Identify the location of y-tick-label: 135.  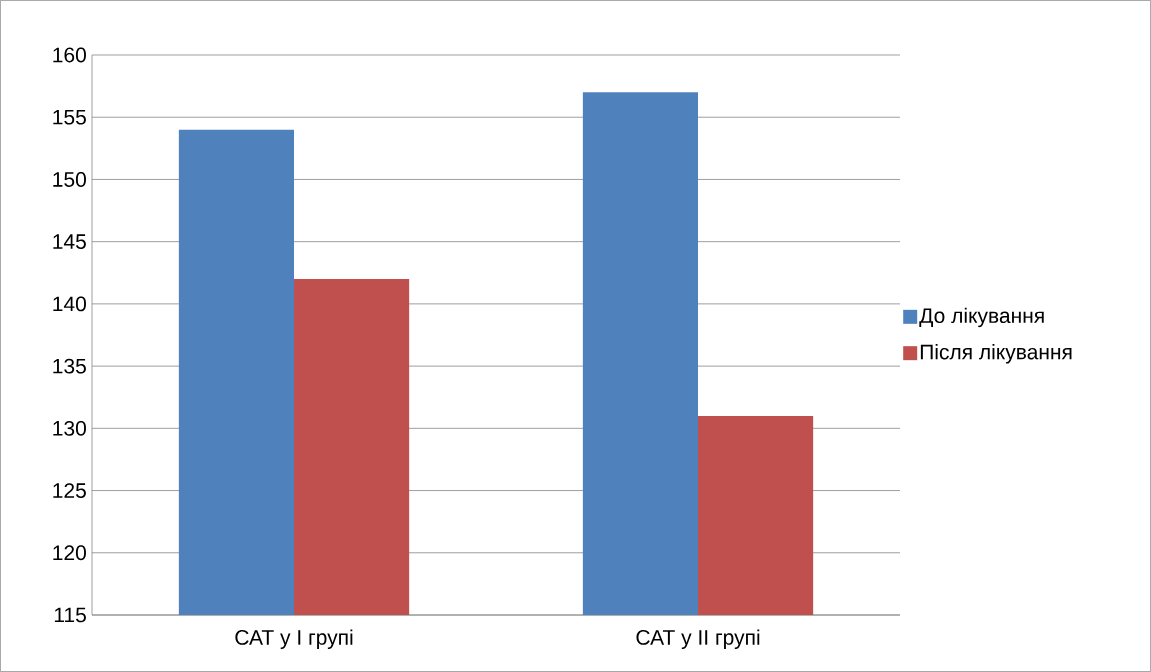
(69, 366).